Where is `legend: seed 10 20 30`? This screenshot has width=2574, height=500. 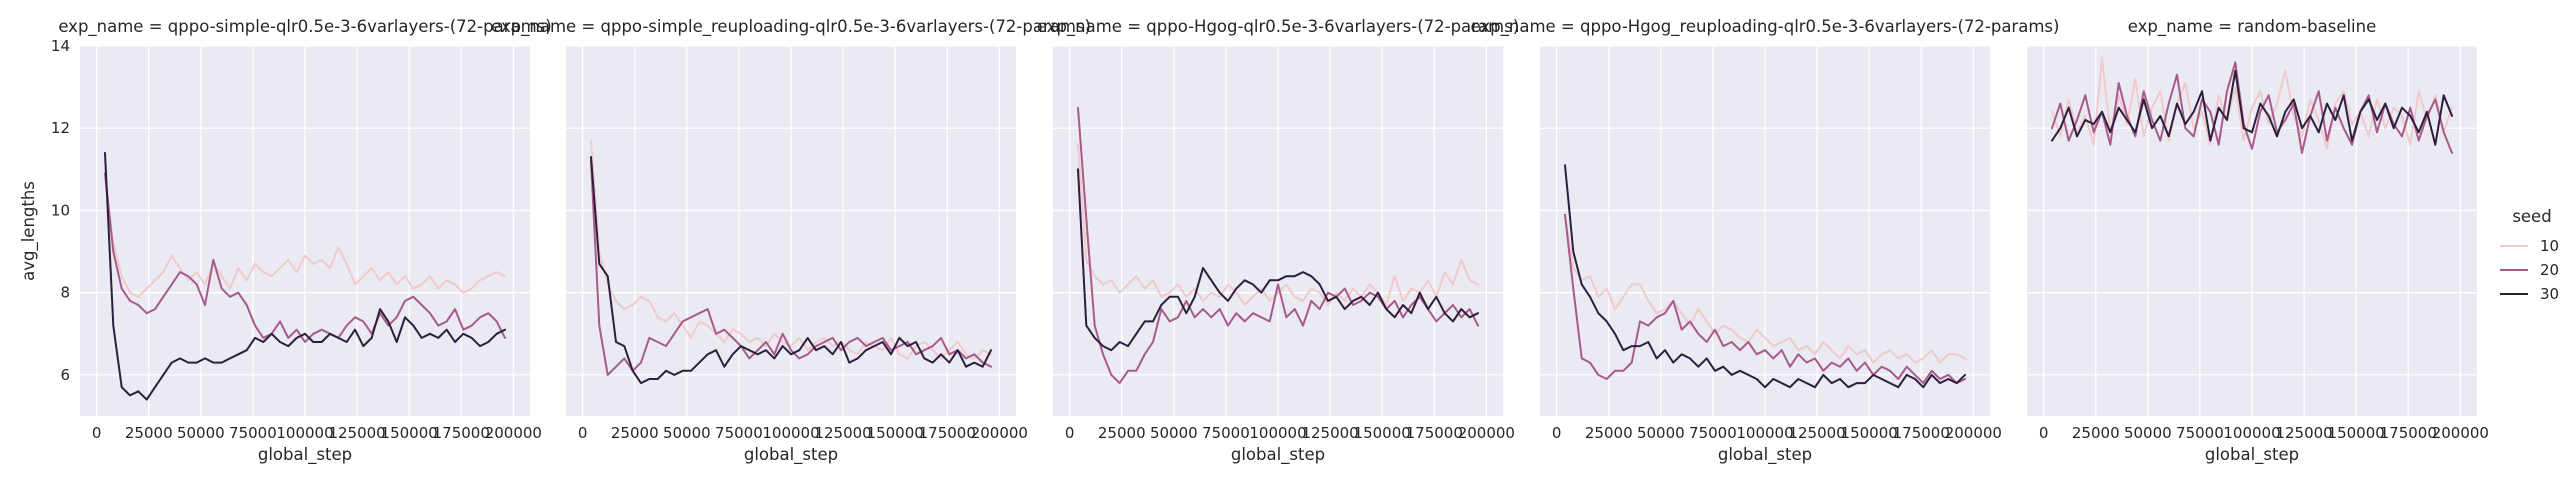 legend: seed 10 20 30 is located at coordinates (2529, 255).